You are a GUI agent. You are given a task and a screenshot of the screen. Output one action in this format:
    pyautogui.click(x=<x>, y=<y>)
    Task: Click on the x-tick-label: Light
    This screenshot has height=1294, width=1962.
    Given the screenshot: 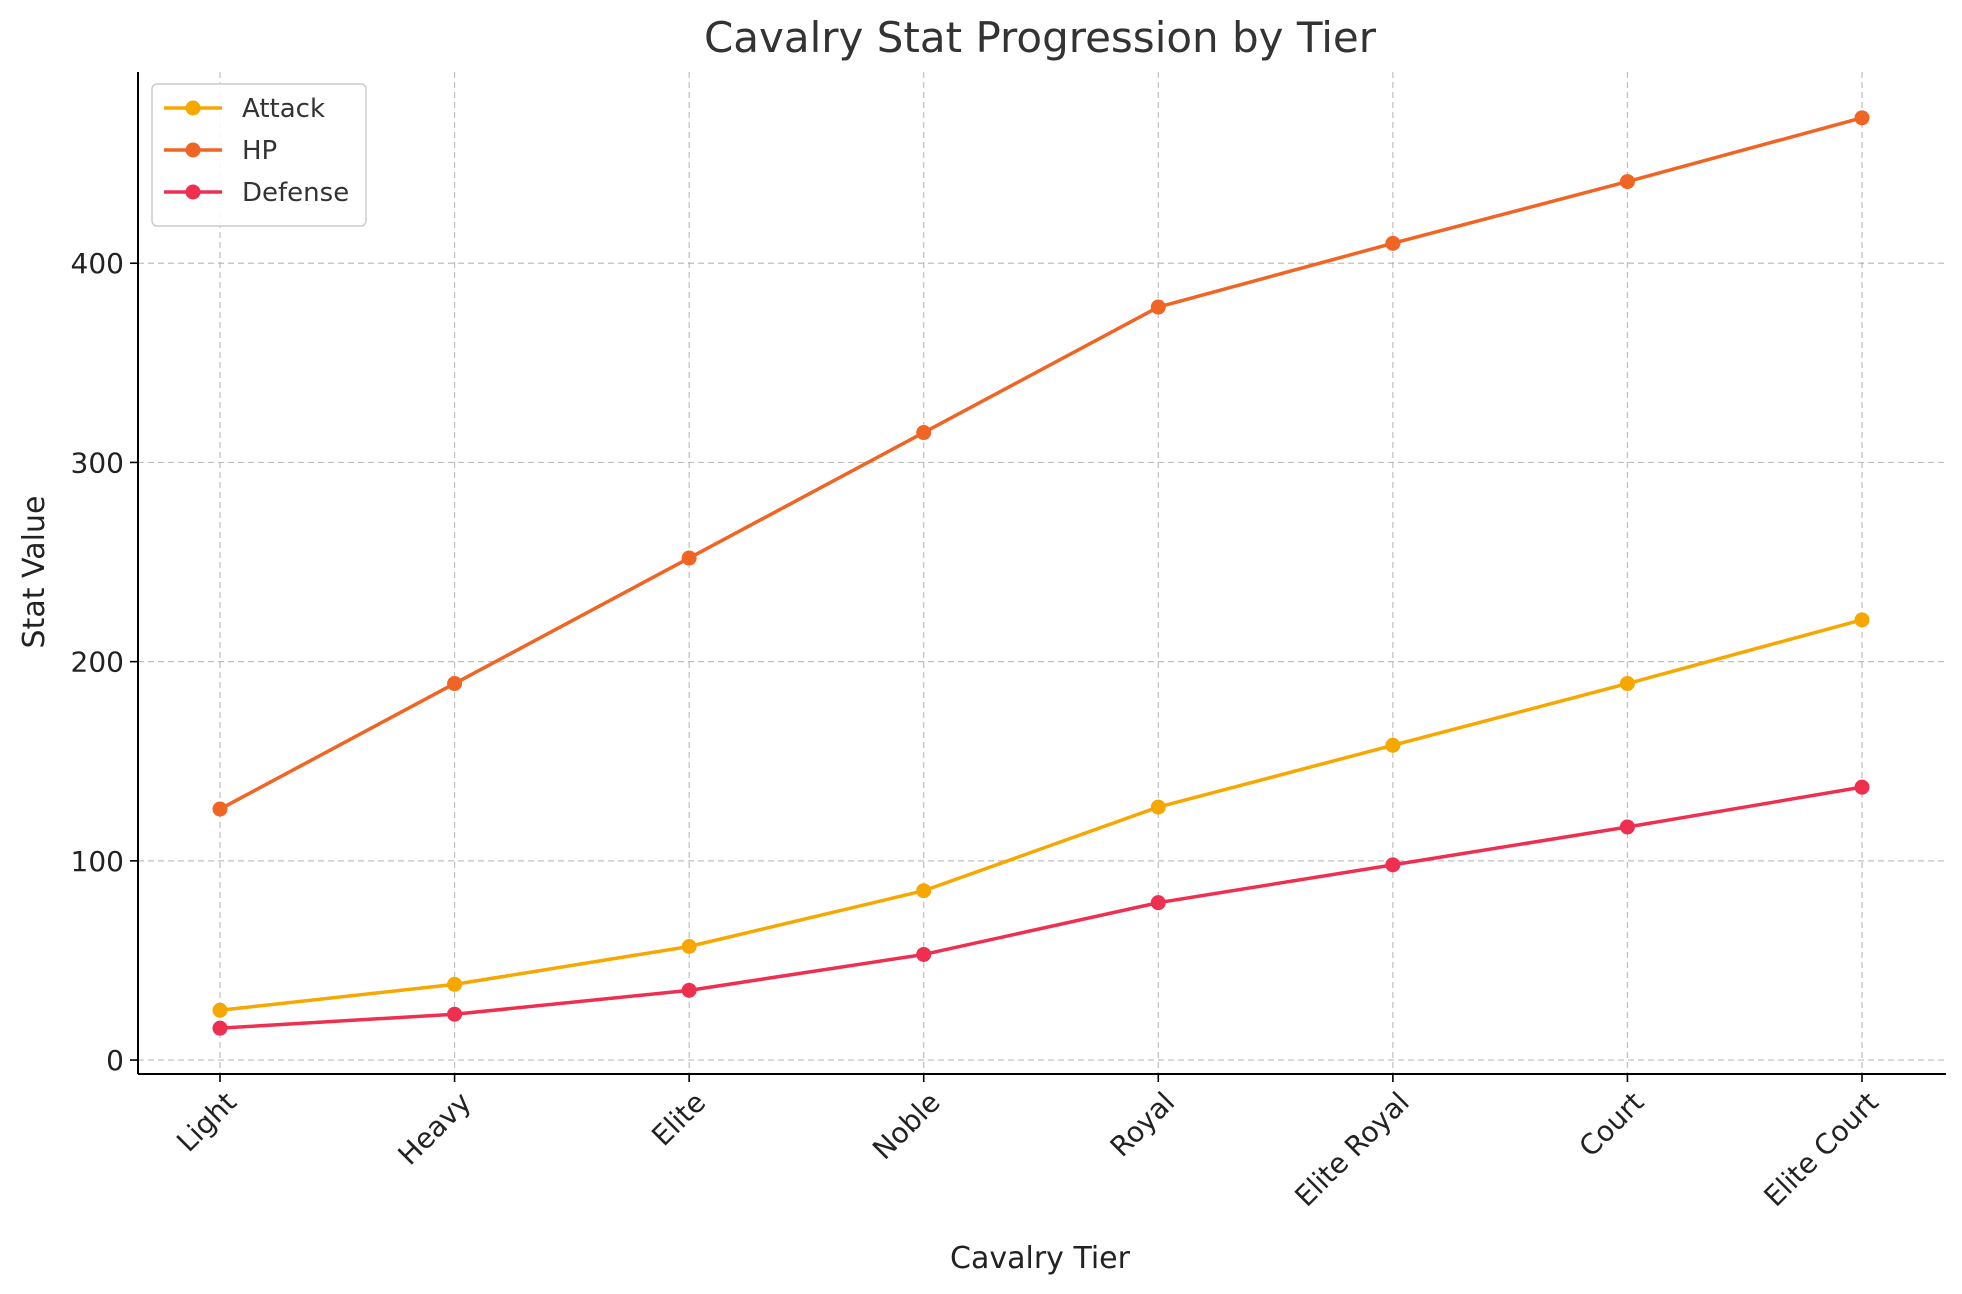 What is the action you would take?
    pyautogui.click(x=206, y=1122)
    